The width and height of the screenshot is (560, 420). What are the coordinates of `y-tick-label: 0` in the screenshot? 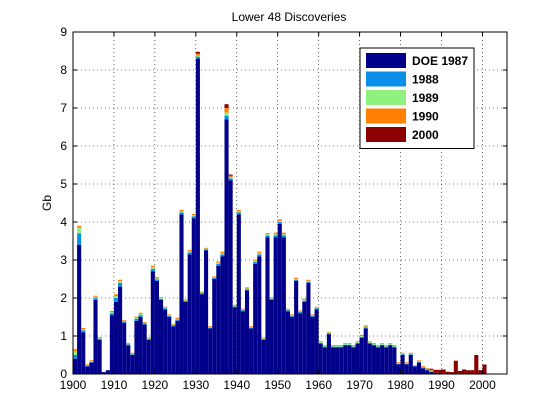 It's located at (63, 374).